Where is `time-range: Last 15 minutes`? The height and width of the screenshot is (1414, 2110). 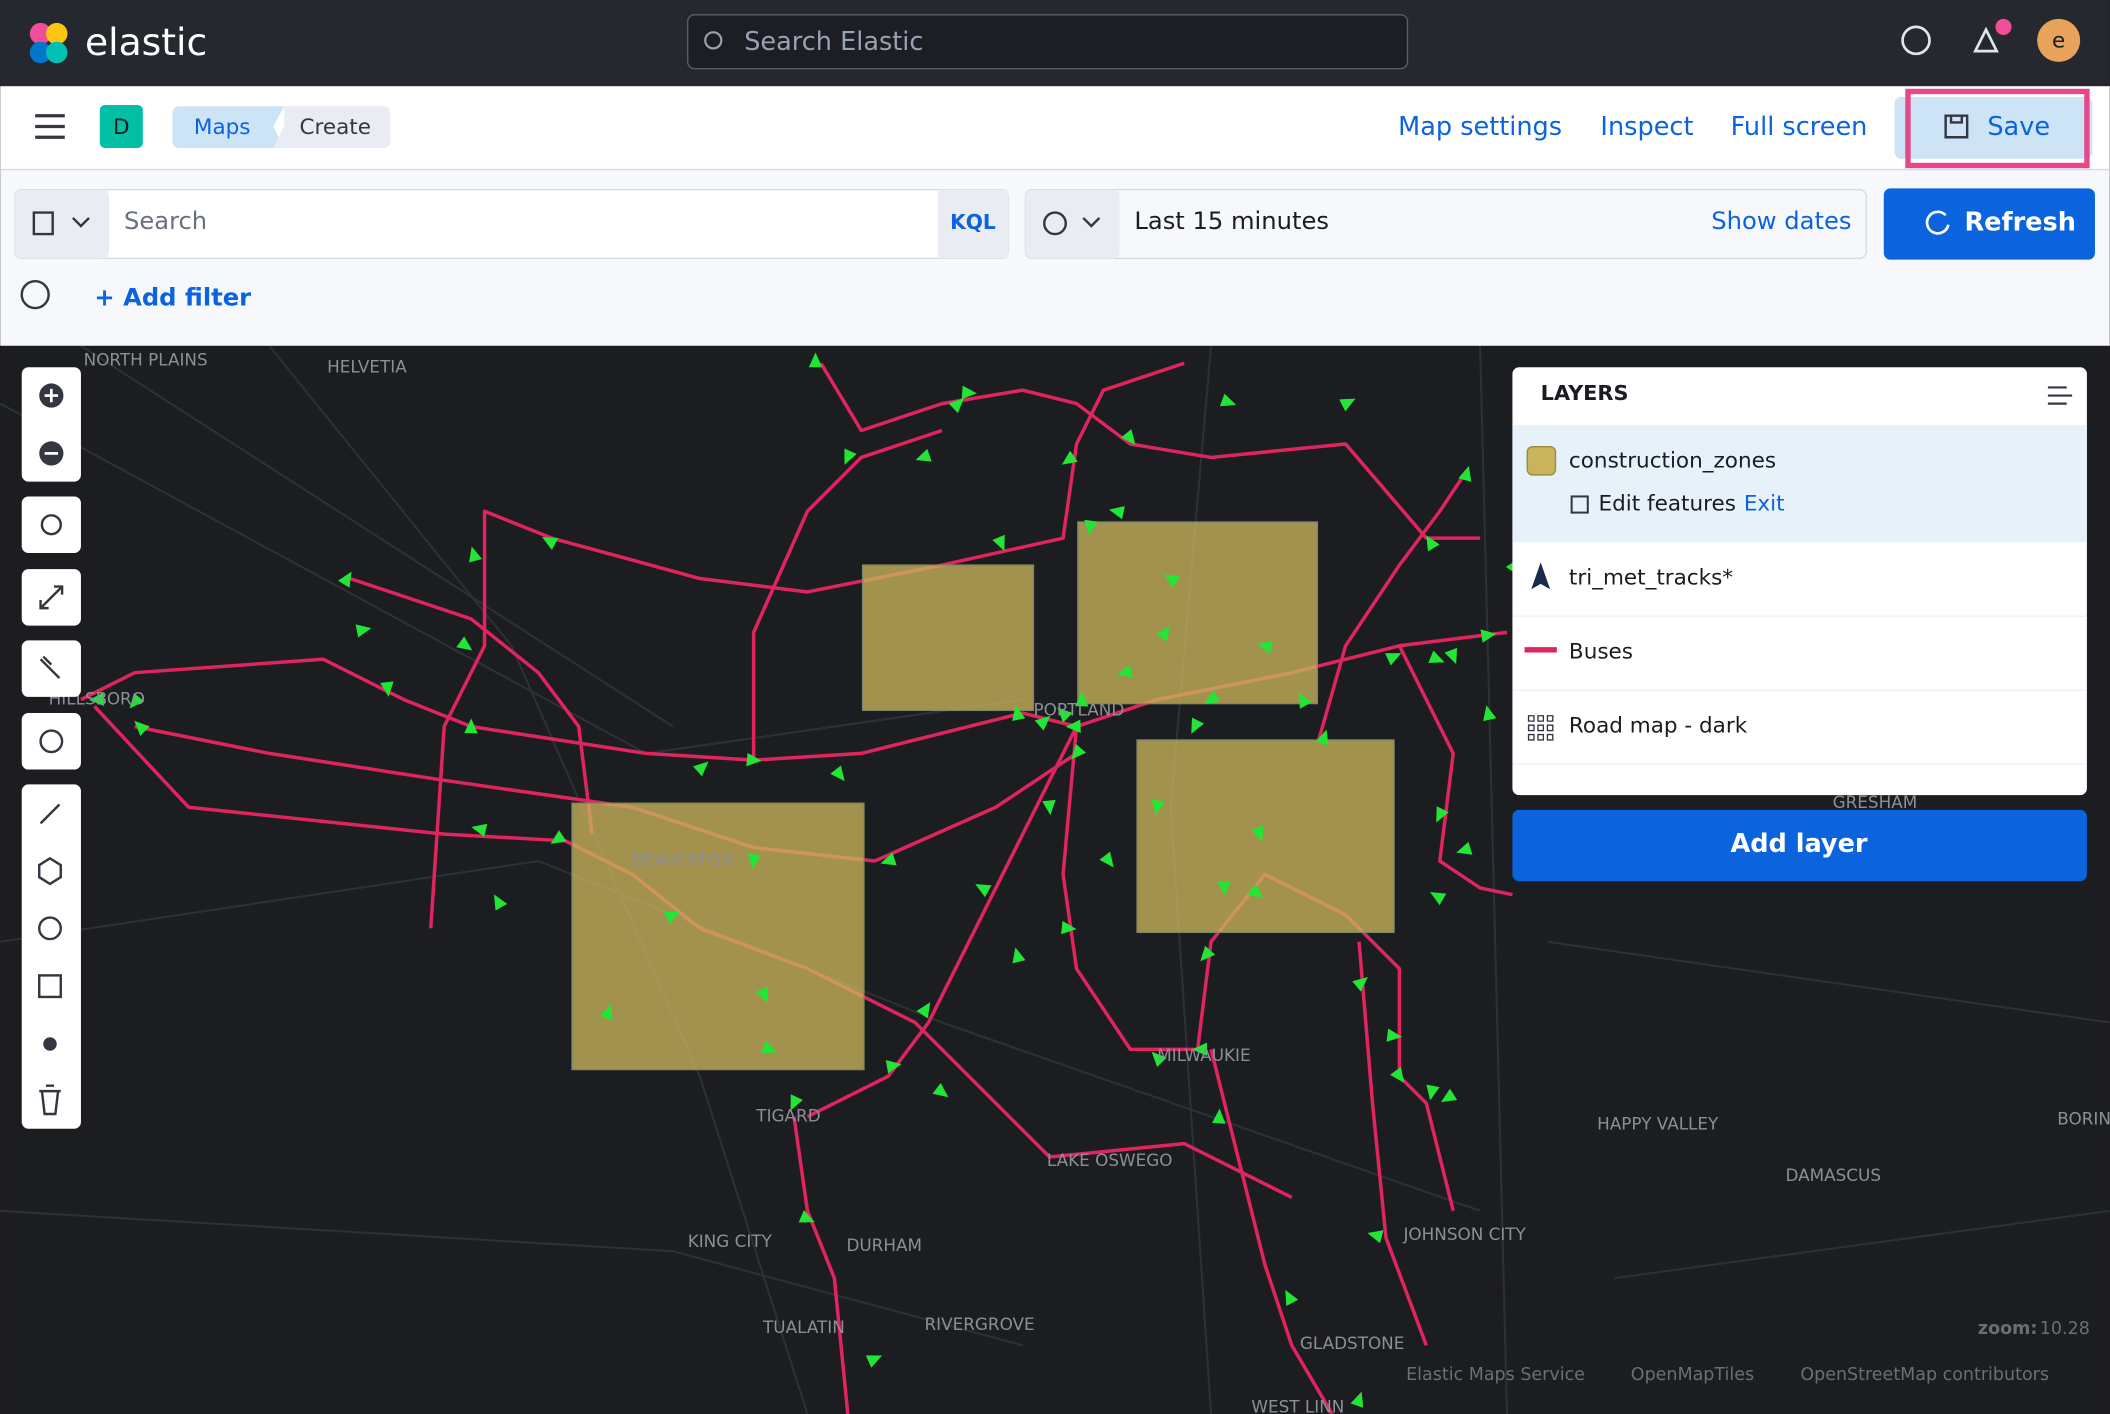
time-range: Last 15 minutes is located at coordinates (1231, 221).